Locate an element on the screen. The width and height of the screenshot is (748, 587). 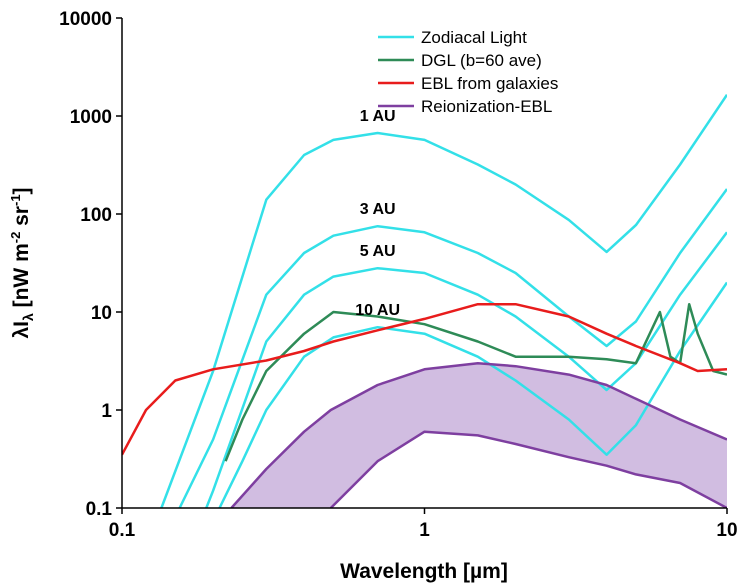
legend-label: Zodiacal Light is located at coordinates (474, 37).